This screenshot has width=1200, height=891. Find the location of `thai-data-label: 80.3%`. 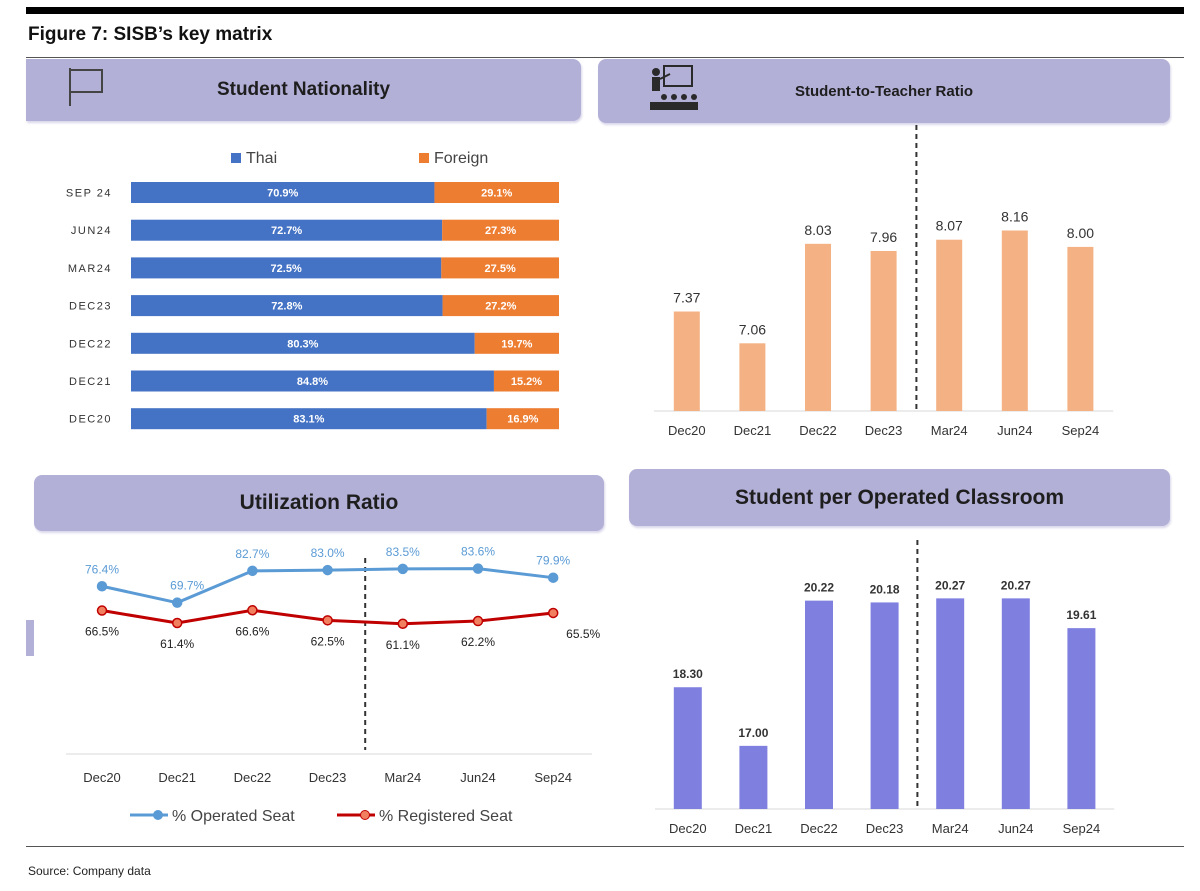

thai-data-label: 80.3% is located at coordinates (302, 344).